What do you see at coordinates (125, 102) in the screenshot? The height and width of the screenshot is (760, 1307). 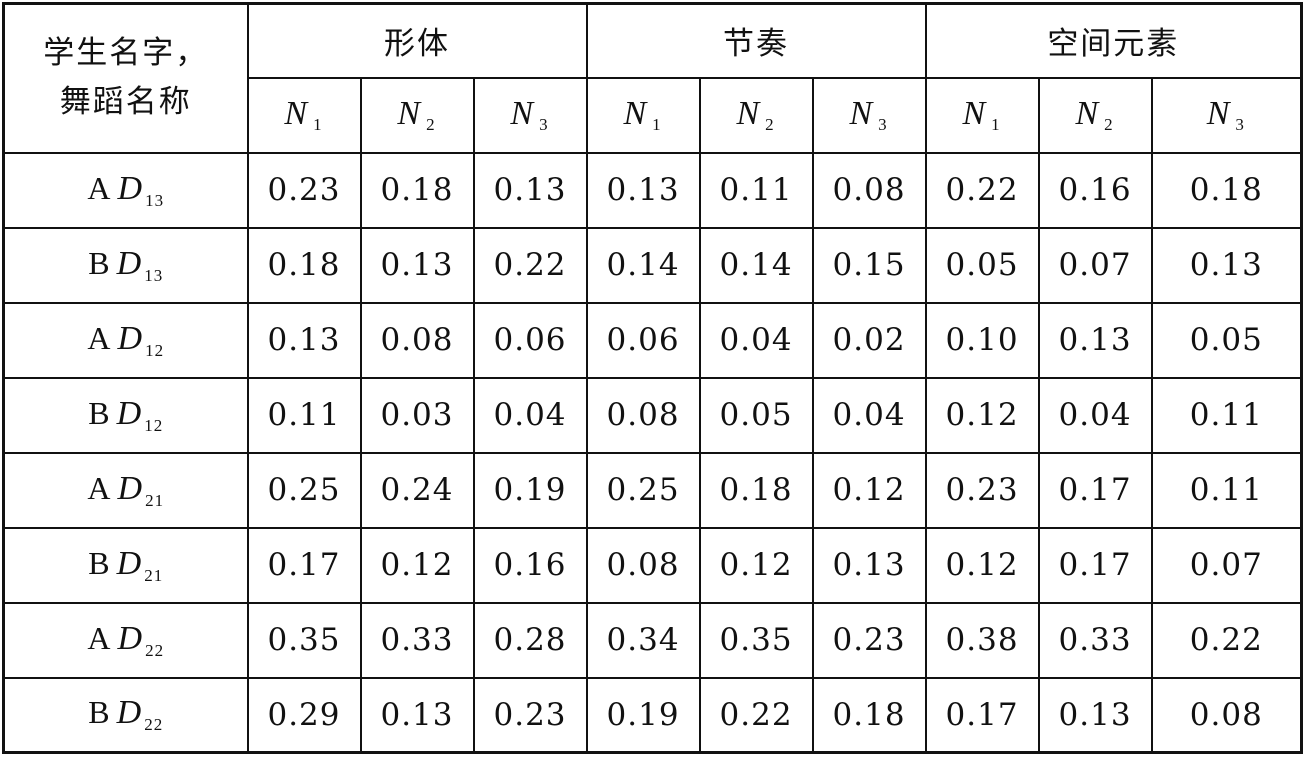 I see `corner-line-2: 舞蹈名称` at bounding box center [125, 102].